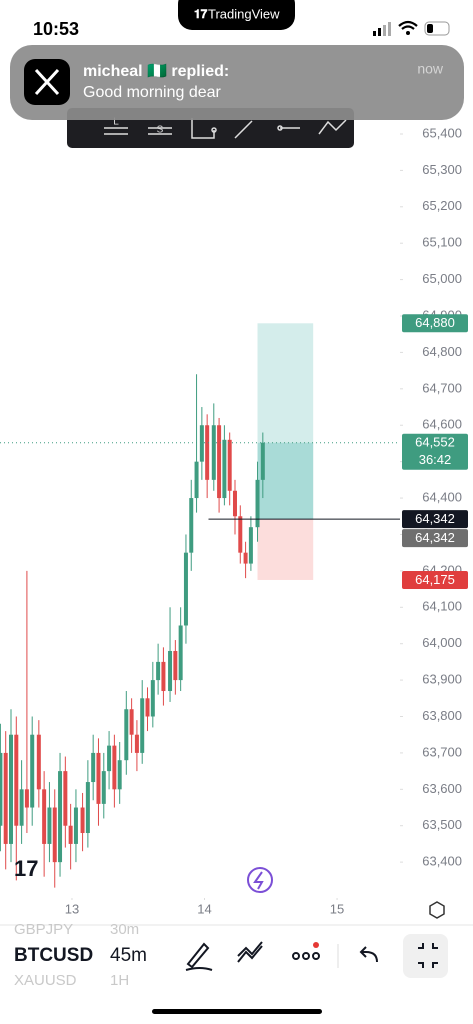 The height and width of the screenshot is (1024, 473). Describe the element at coordinates (160, 130) in the screenshot. I see `toolbar-label: S` at that location.